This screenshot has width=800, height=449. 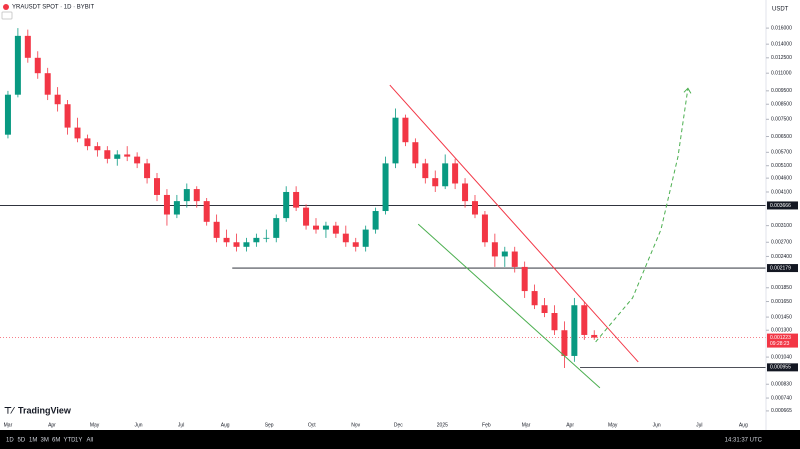 I want to click on x-tick-label: Jun, so click(x=139, y=425).